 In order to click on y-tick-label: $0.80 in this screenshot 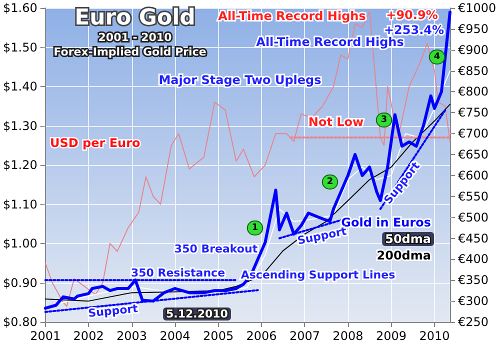, I will do `click(20, 322)`.